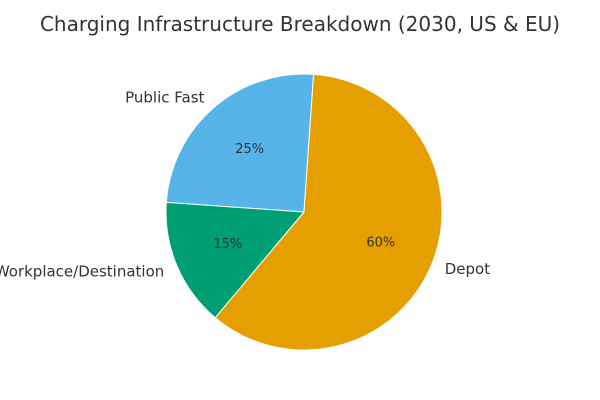  What do you see at coordinates (82, 271) in the screenshot?
I see `slice-label: Workplace/Destination` at bounding box center [82, 271].